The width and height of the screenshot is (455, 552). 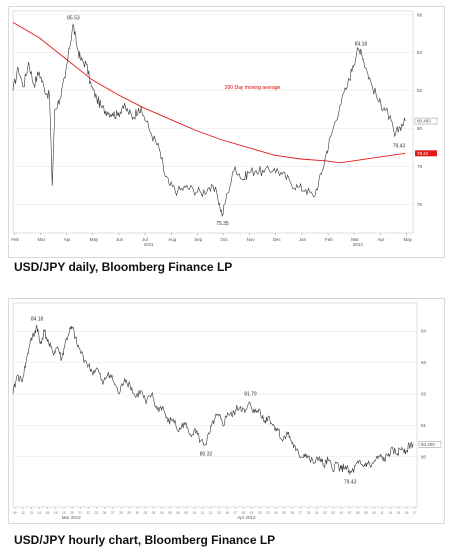 What do you see at coordinates (276, 513) in the screenshot?
I see `x-tick-label: 24` at bounding box center [276, 513].